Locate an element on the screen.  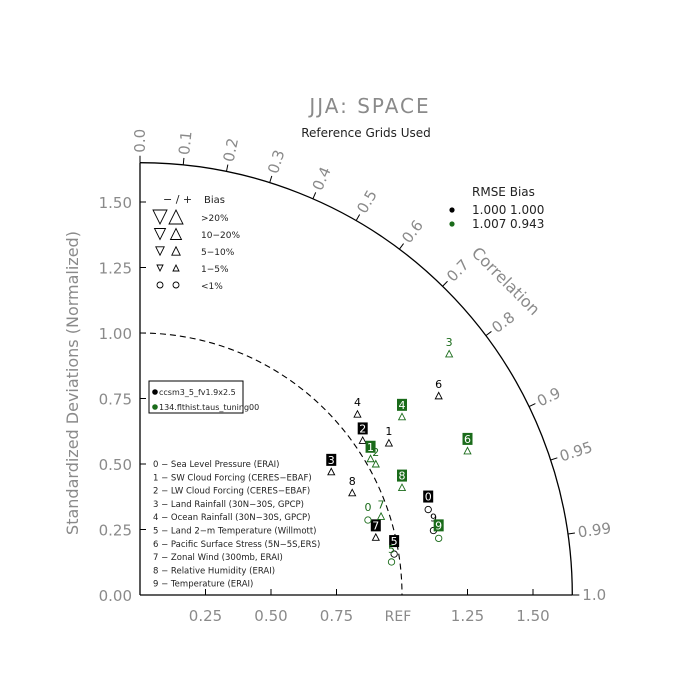
rmse-value: 1.007 is located at coordinates (489, 224).